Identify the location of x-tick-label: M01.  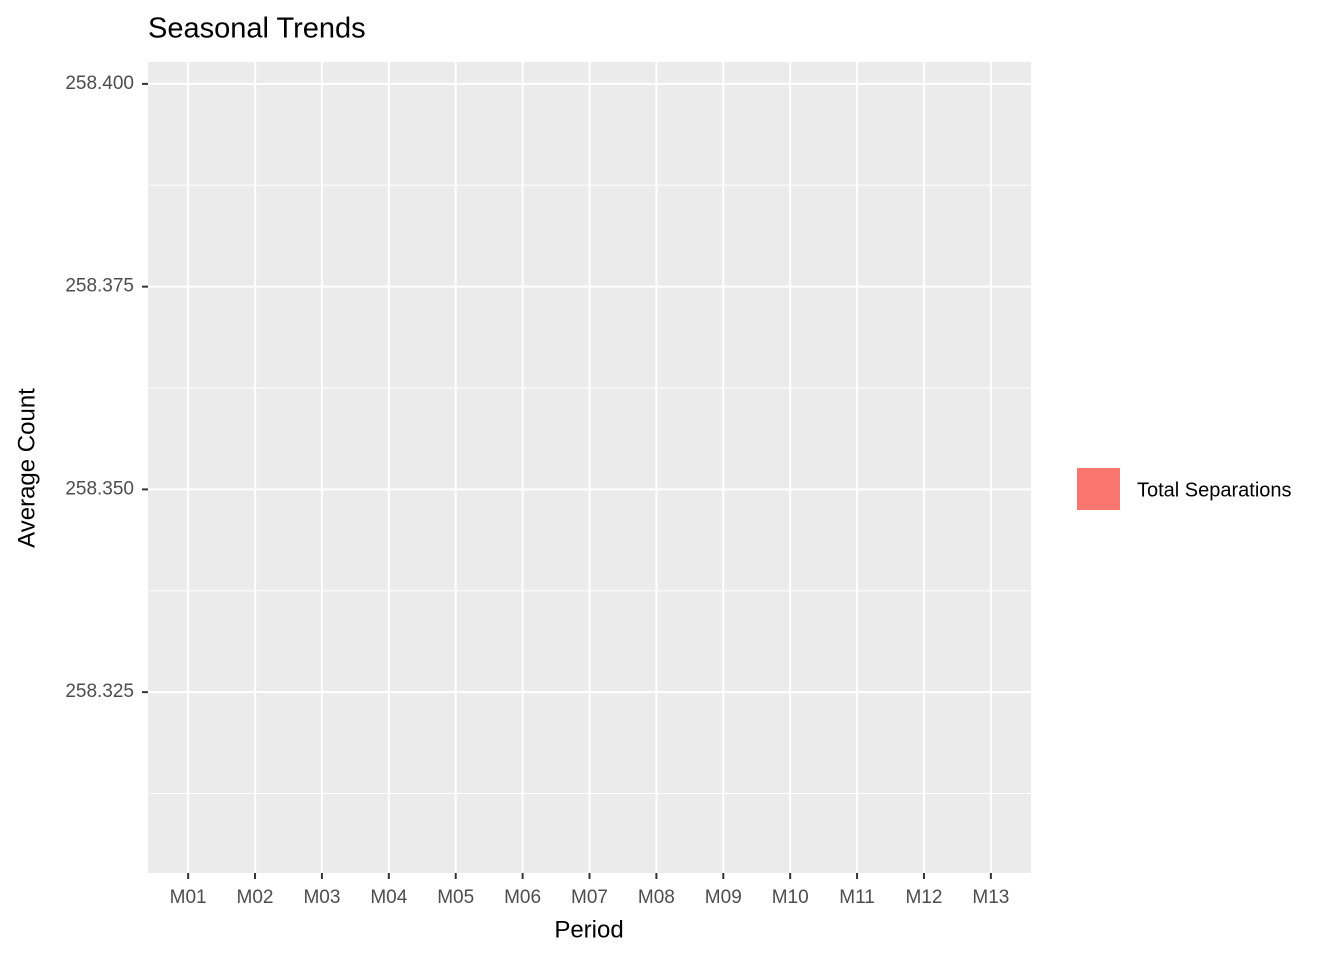
(188, 897).